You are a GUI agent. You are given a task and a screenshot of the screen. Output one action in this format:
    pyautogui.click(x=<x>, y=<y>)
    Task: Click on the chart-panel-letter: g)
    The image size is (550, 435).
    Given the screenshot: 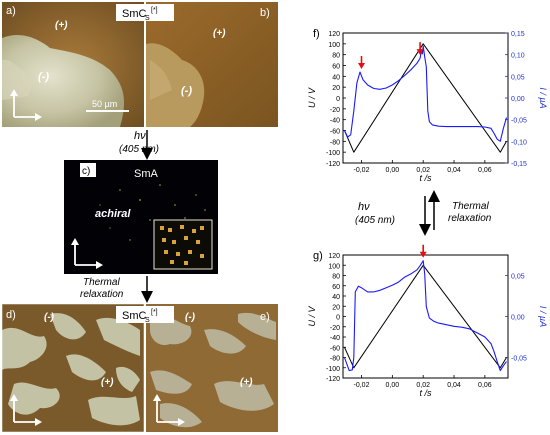 What is the action you would take?
    pyautogui.click(x=318, y=256)
    